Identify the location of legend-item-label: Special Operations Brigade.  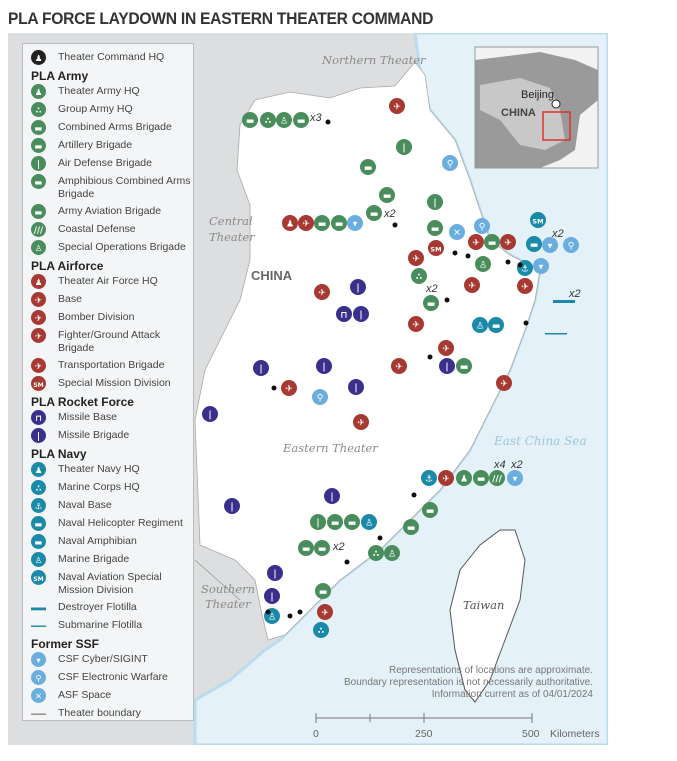
(122, 247).